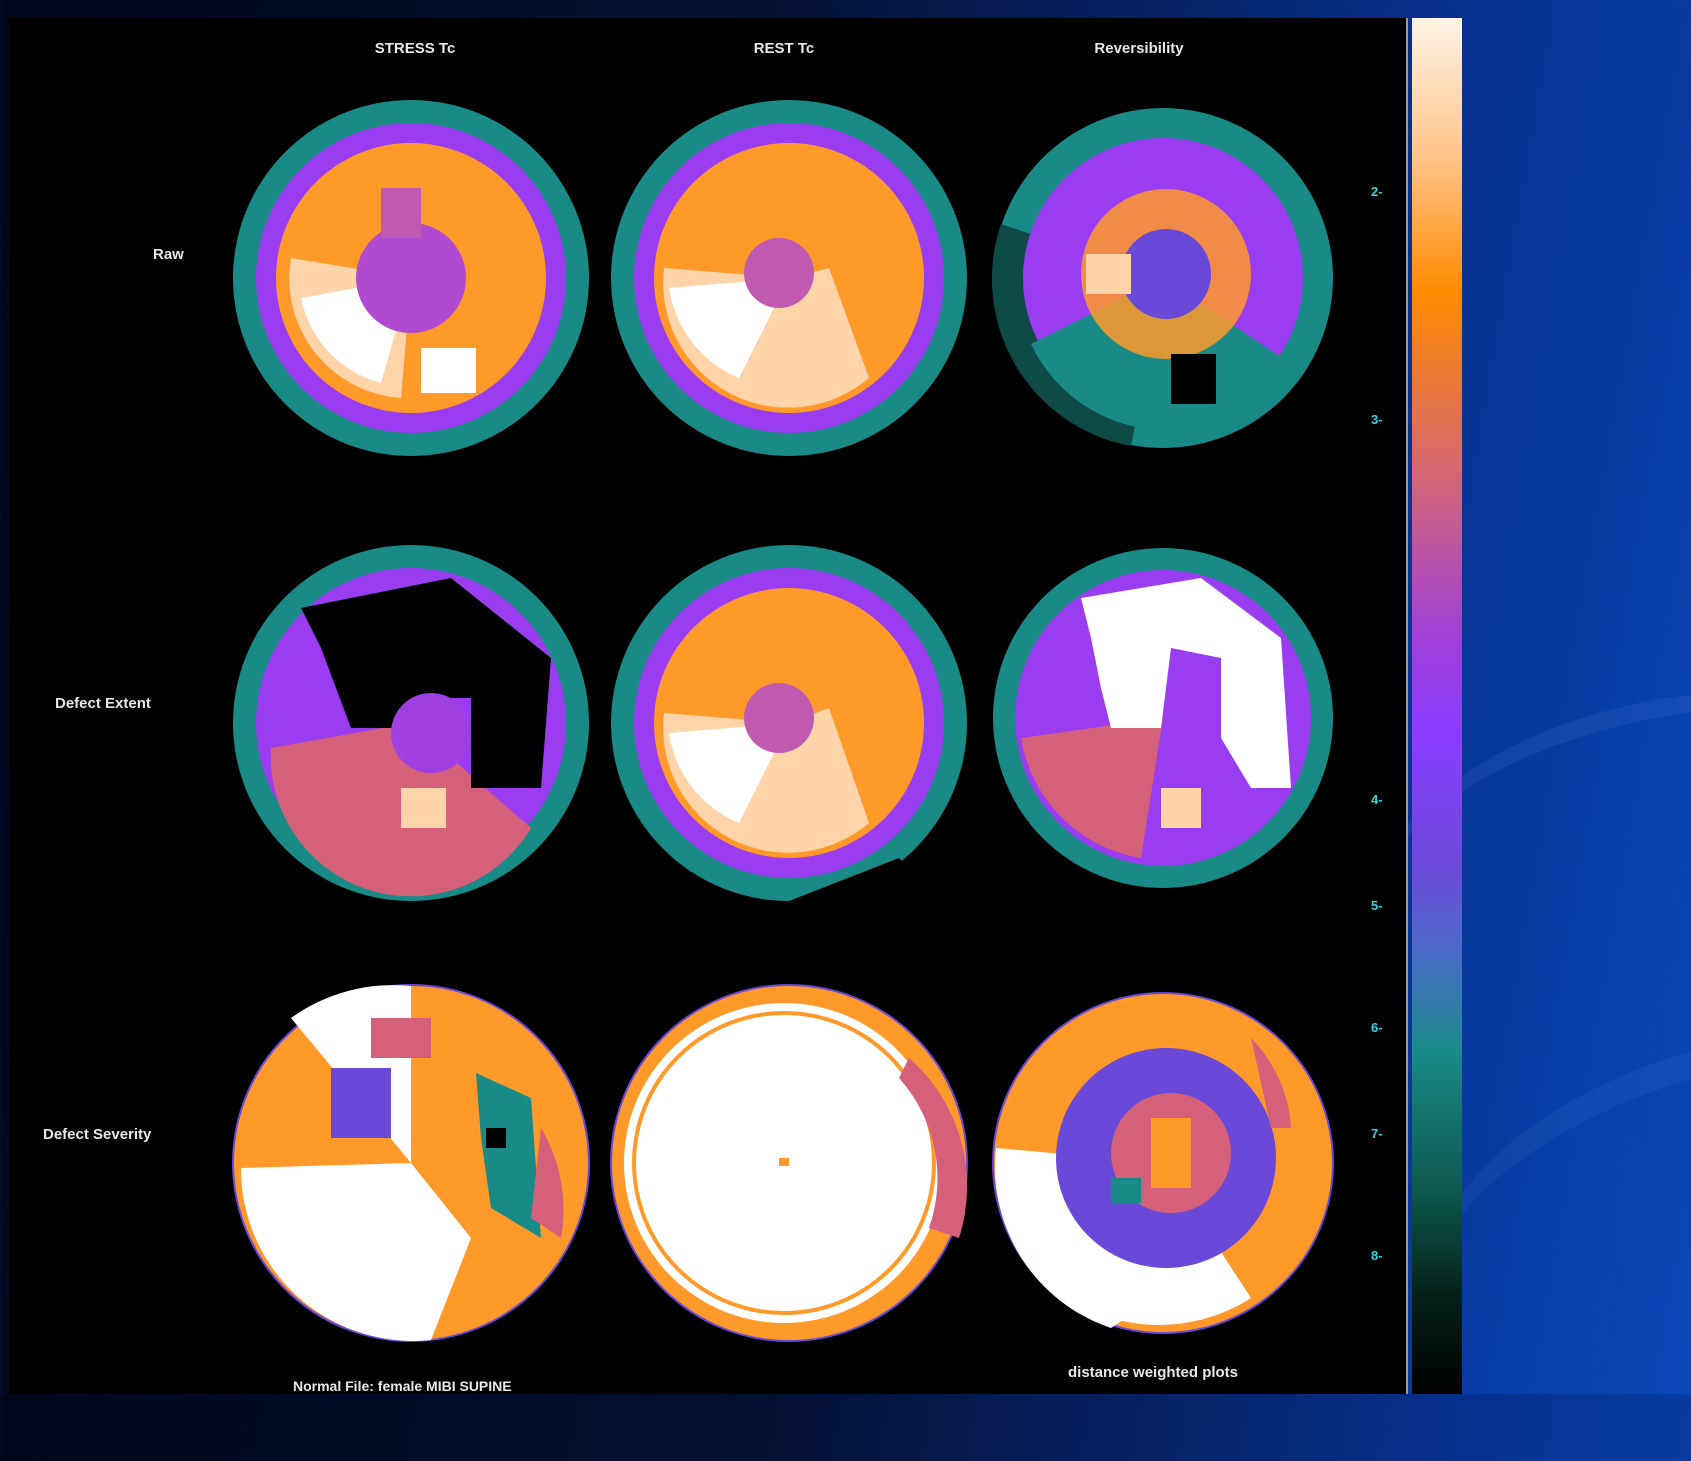  I want to click on polar-map-stress-raw, so click(411, 278).